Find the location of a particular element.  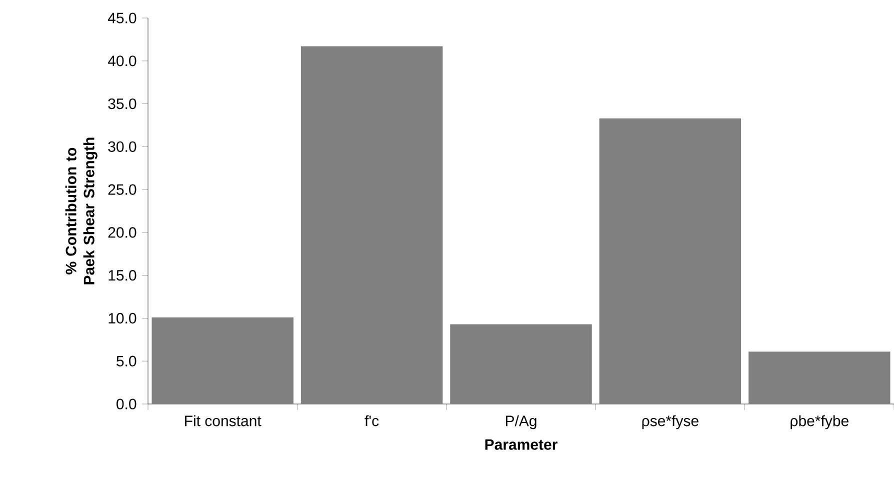

y-tick-label: 0.0 is located at coordinates (126, 404).